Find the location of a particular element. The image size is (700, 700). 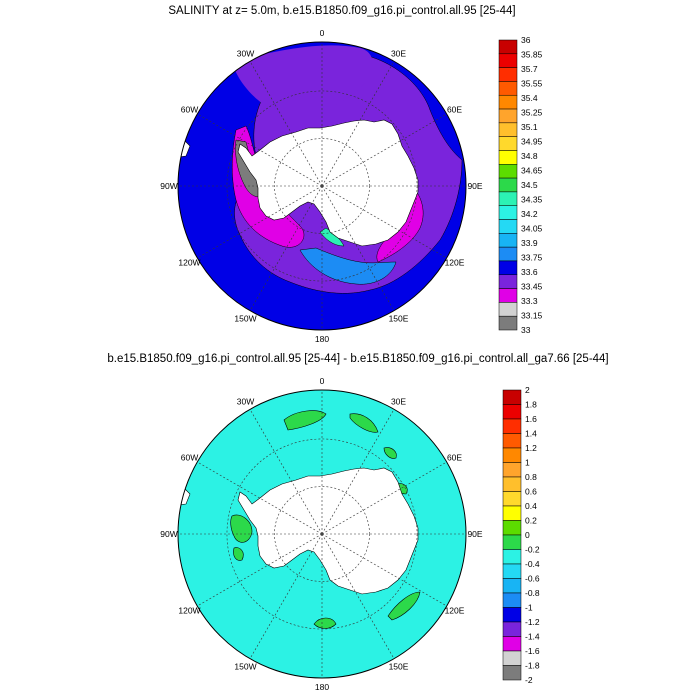

region-ross-sea-fresh is located at coordinates (348, 266).